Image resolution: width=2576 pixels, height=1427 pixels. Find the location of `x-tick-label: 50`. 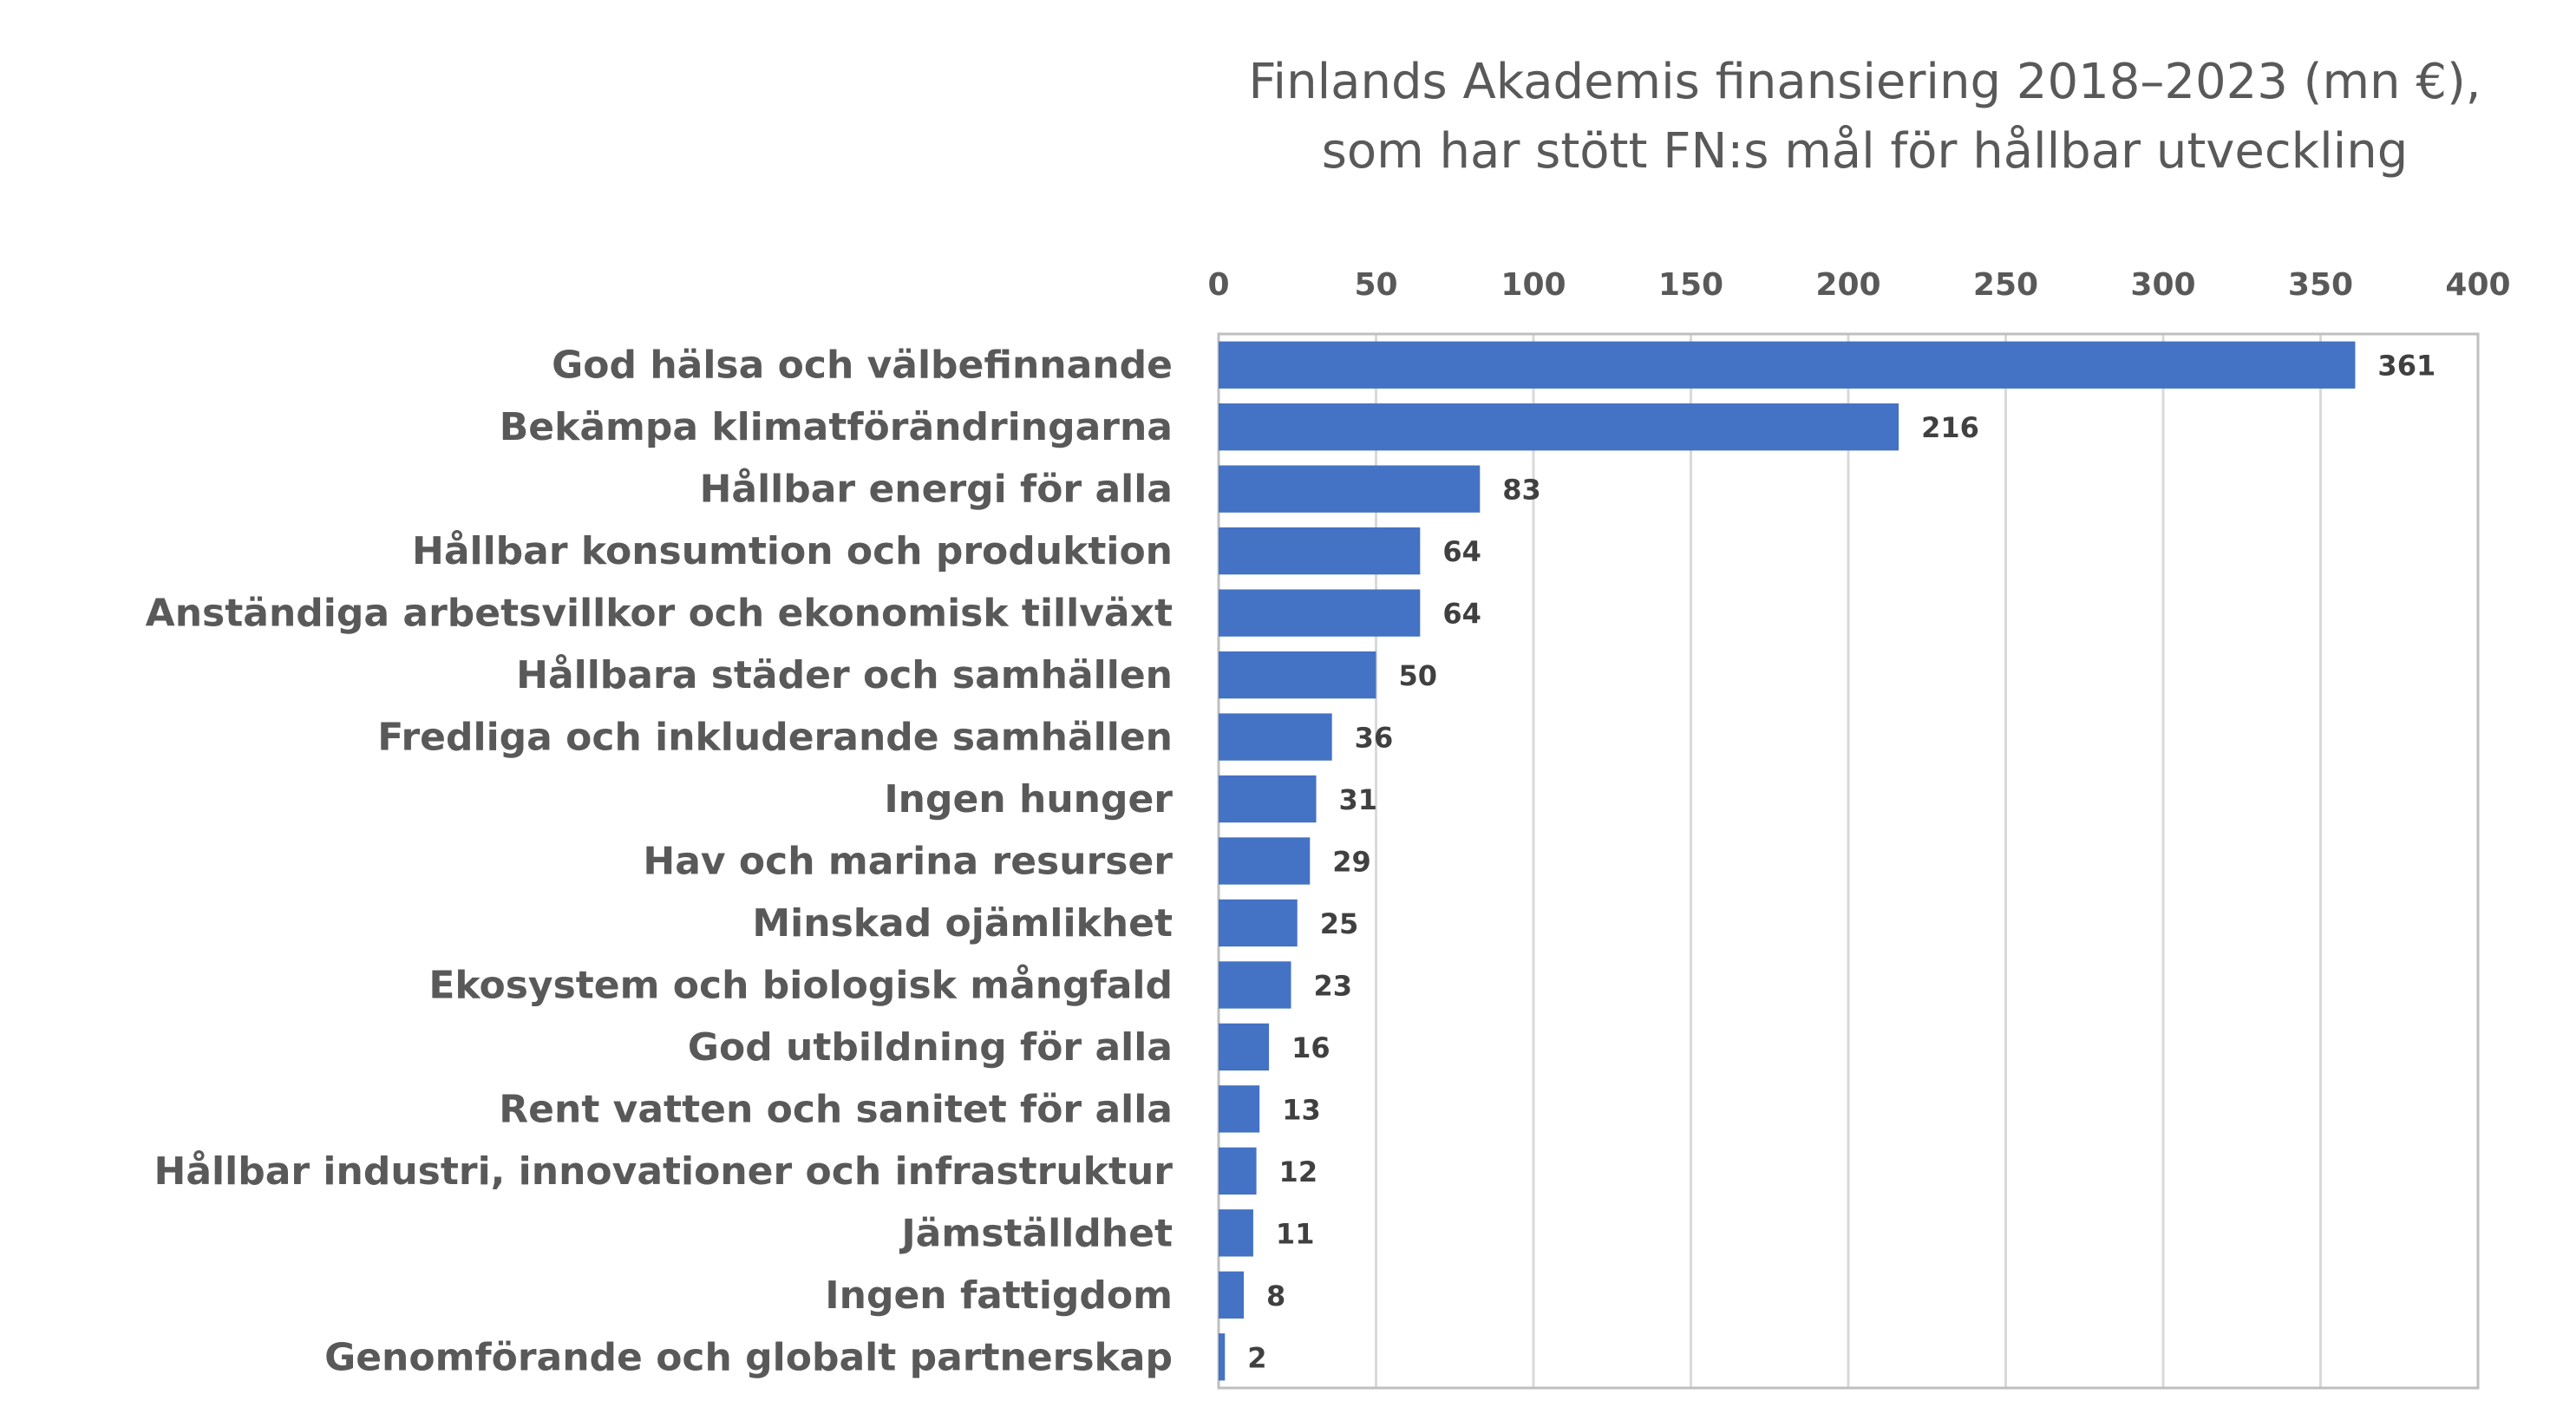

x-tick-label: 50 is located at coordinates (1375, 285).